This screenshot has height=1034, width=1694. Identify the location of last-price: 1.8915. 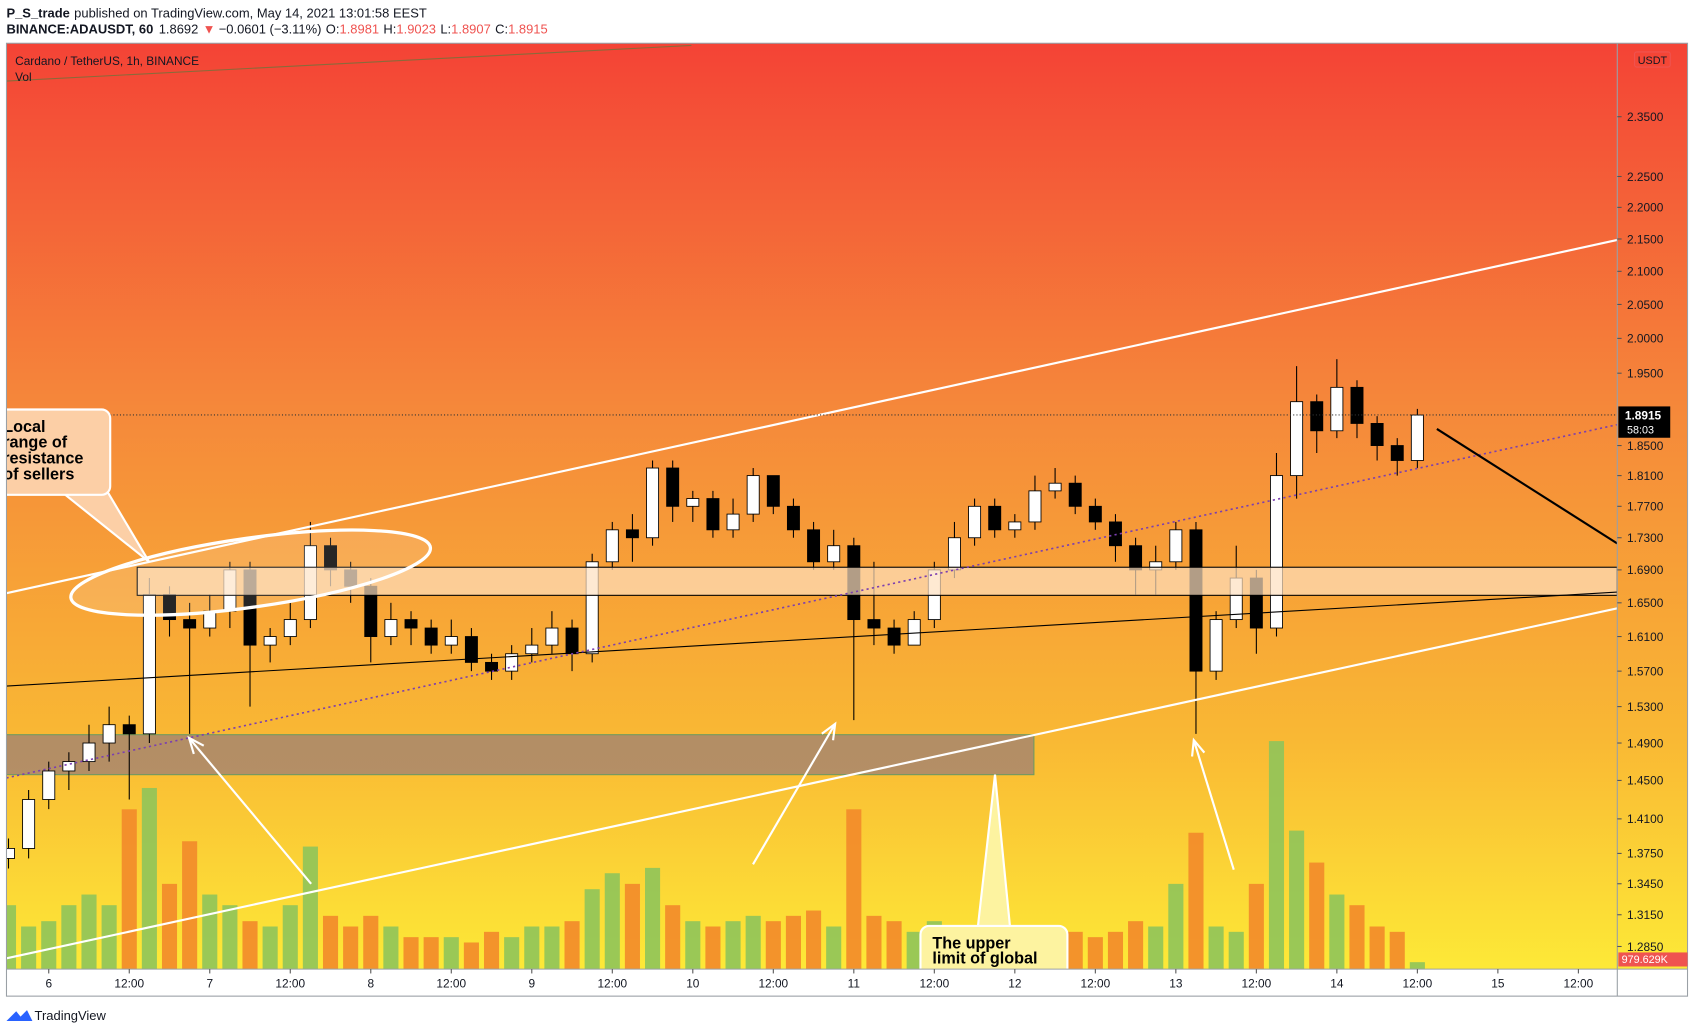
(1643, 415).